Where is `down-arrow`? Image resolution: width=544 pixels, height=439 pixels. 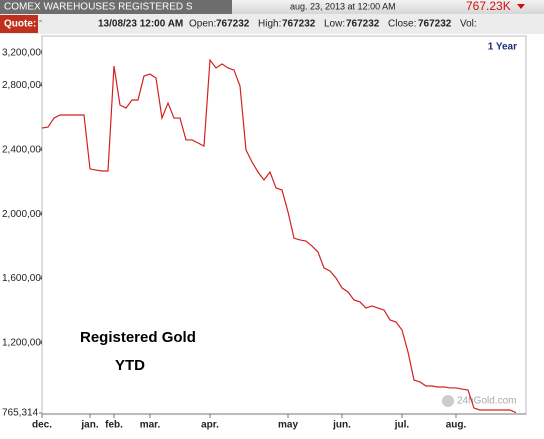
down-arrow is located at coordinates (521, 6).